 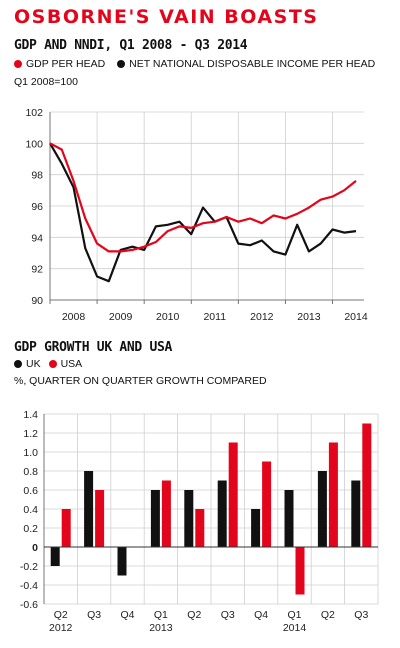 I want to click on y-tick-label: 98, so click(x=37, y=176).